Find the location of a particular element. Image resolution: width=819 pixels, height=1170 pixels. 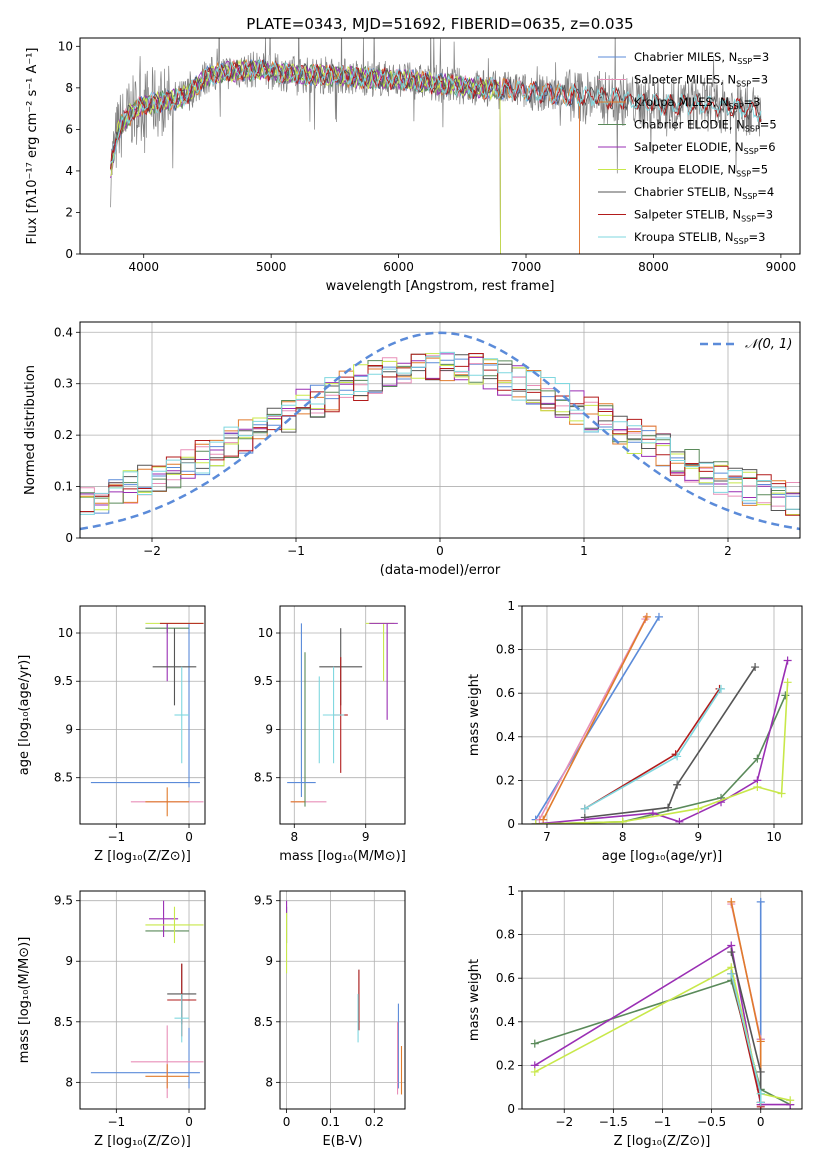

histogram-salpeter-stelib is located at coordinates (440, 434).